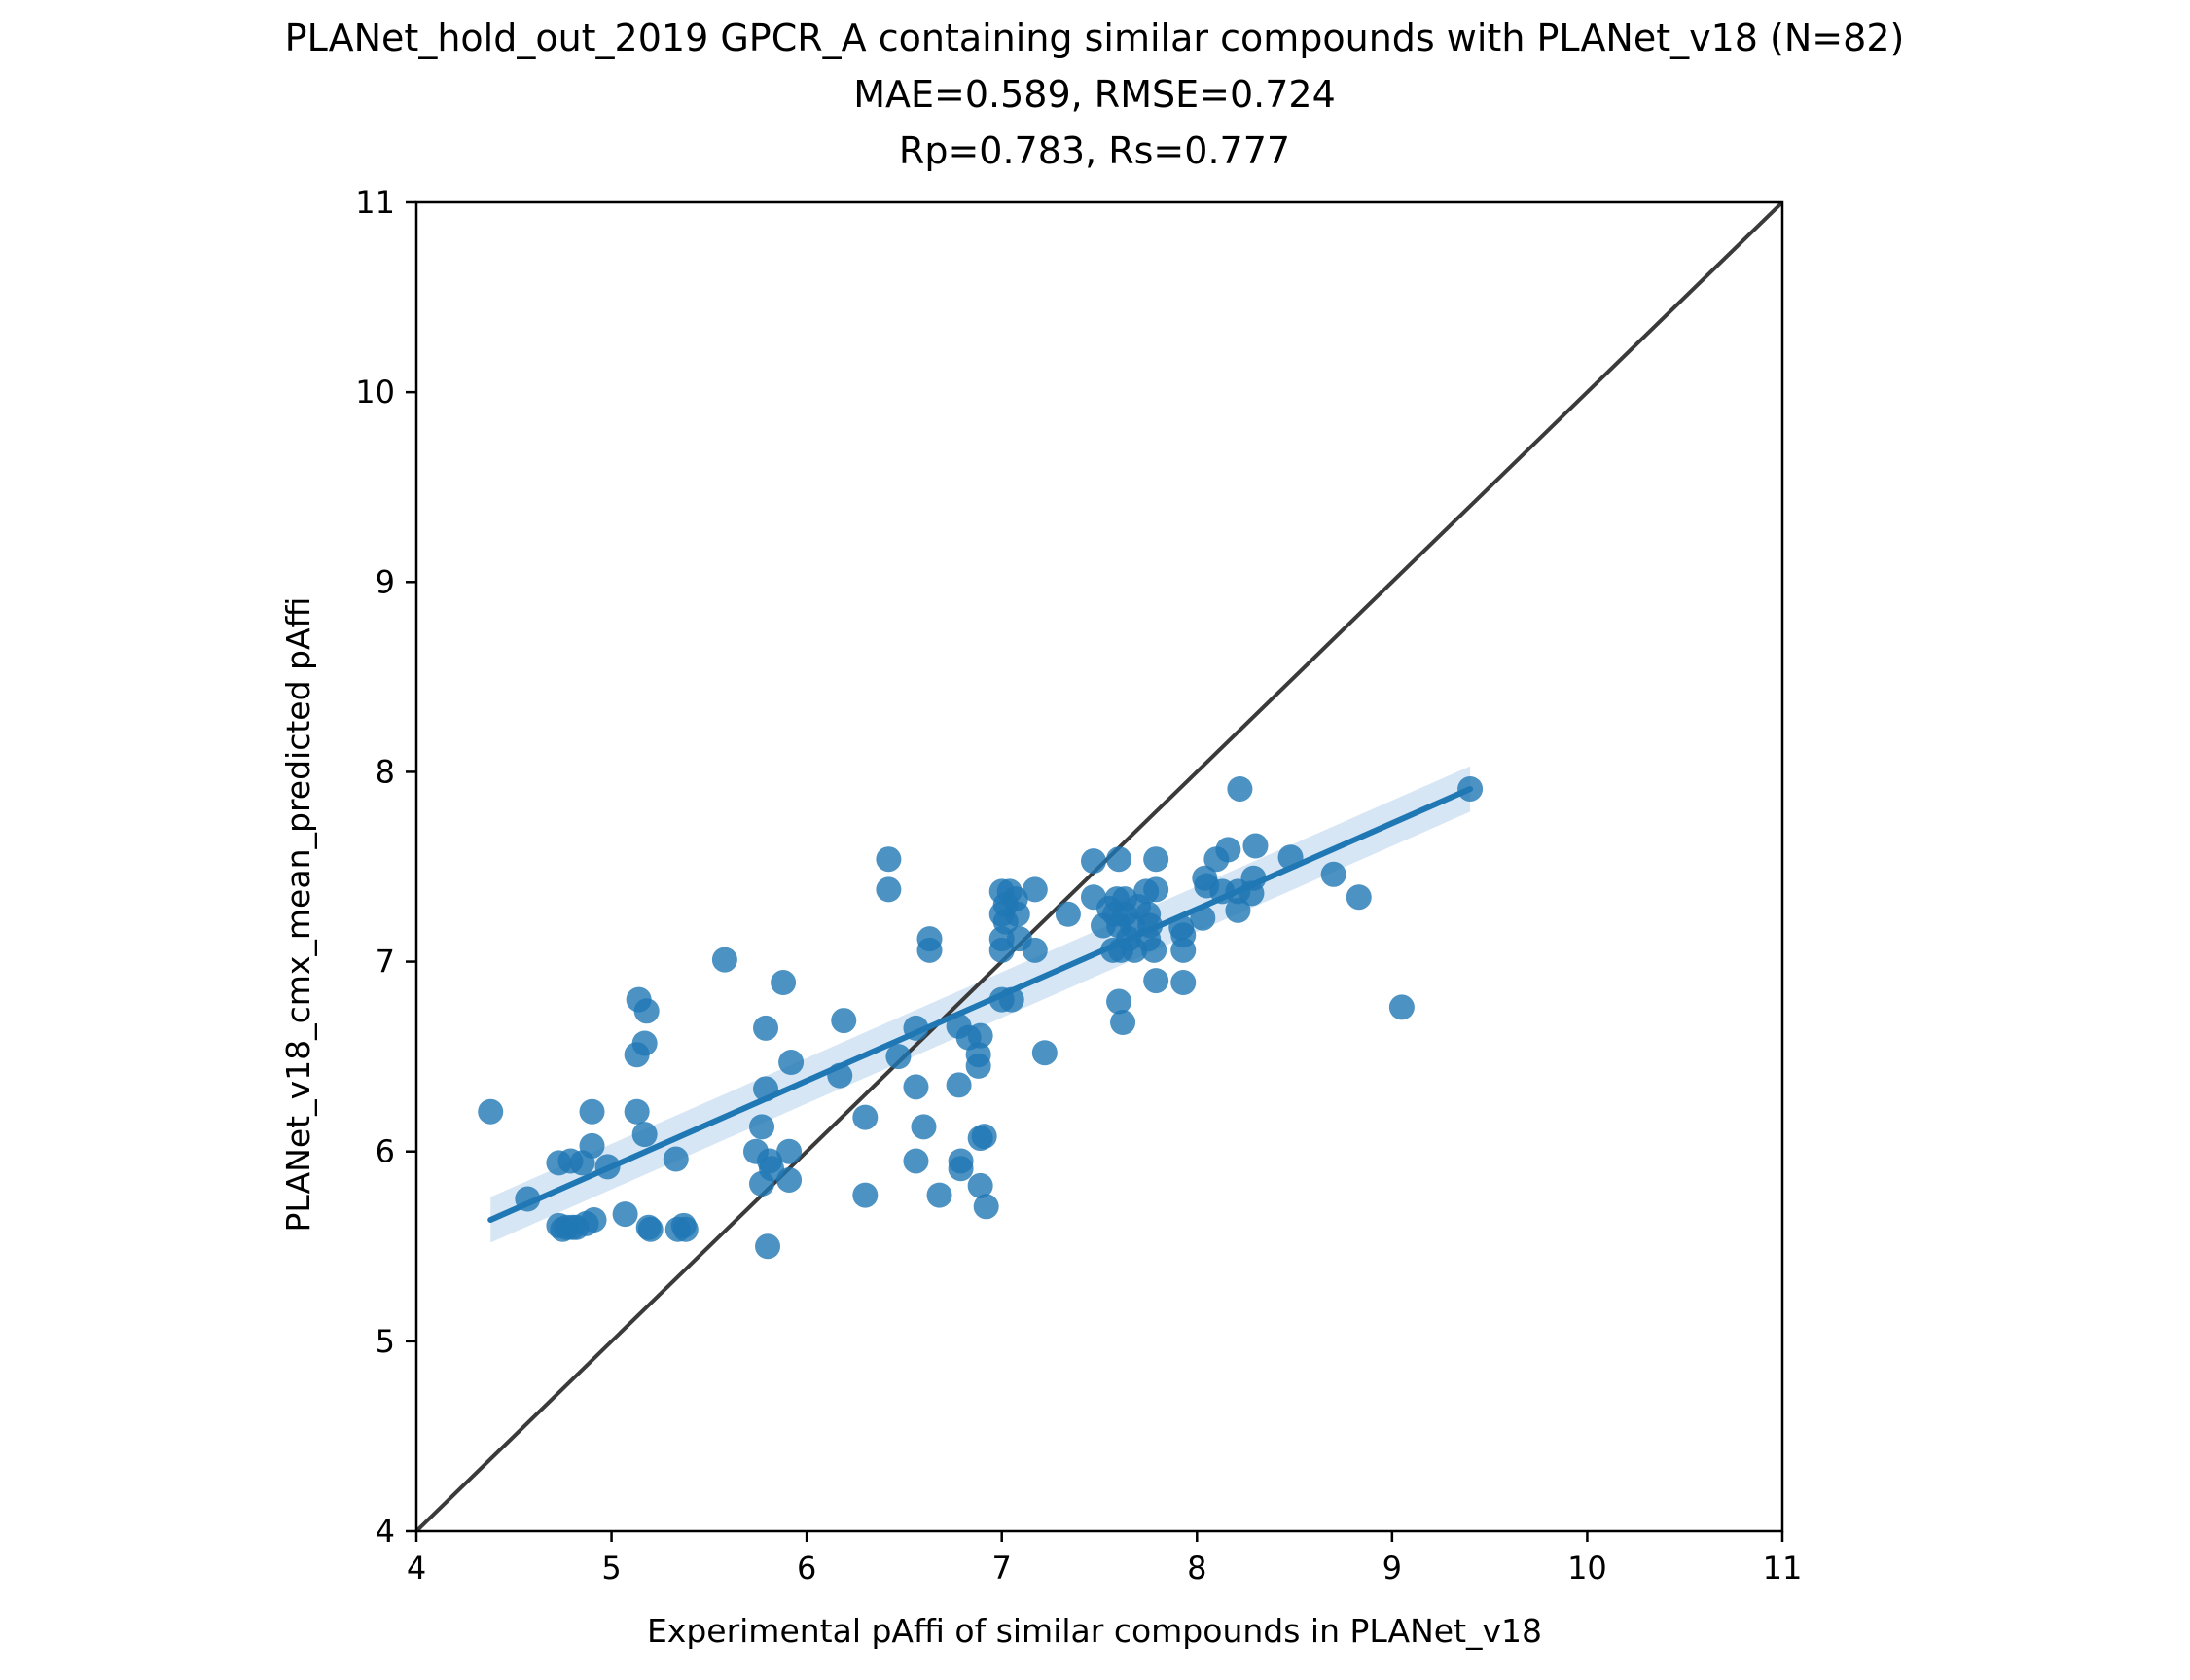 The width and height of the screenshot is (2190, 1680). I want to click on x-tick-label: 7, so click(1002, 1568).